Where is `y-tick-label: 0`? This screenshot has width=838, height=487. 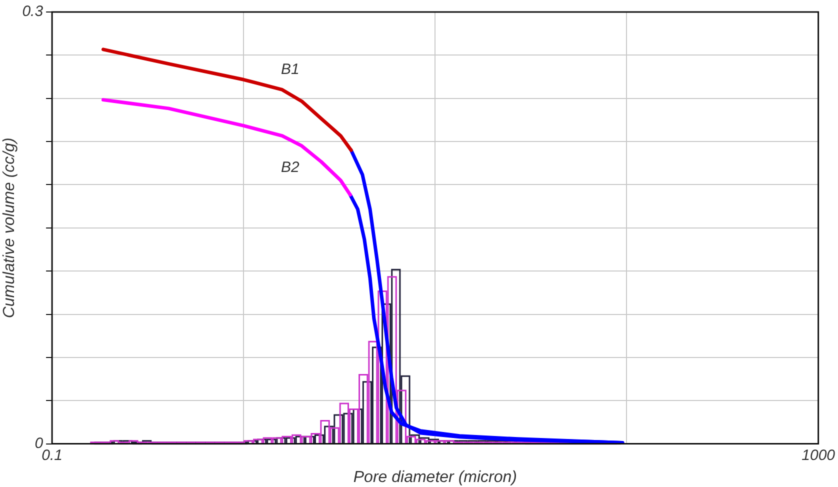 y-tick-label: 0 is located at coordinates (39, 443).